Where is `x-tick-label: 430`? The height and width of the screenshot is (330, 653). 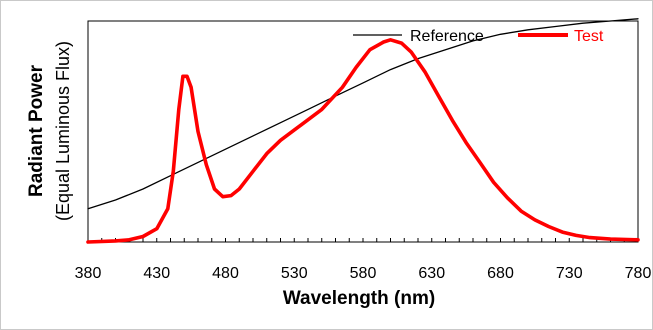
x-tick-label: 430 is located at coordinates (156, 273).